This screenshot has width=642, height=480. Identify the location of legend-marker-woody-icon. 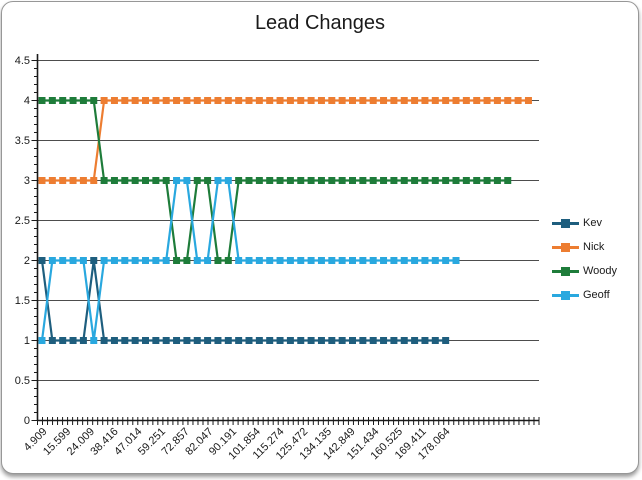
(565, 271).